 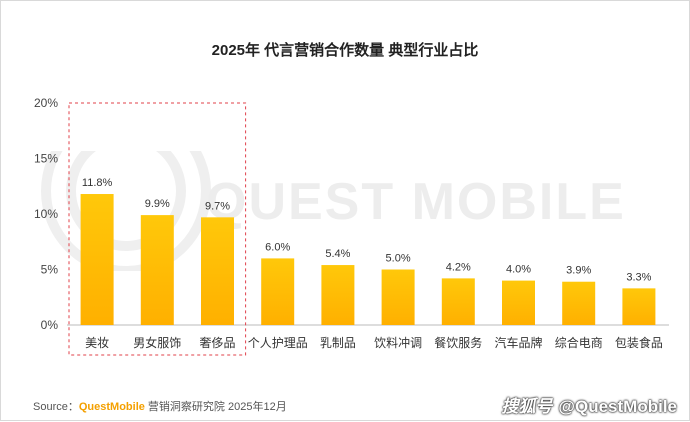 I want to click on bar-value-label: 9.9%, so click(x=157, y=204).